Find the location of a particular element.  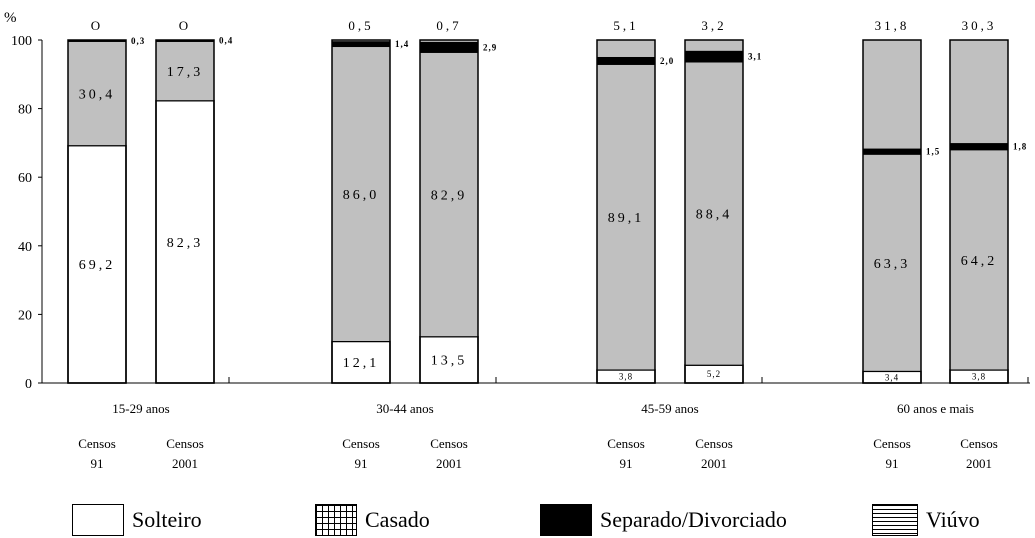

bar-value-label-viuvo: 3,2 is located at coordinates (713, 25).